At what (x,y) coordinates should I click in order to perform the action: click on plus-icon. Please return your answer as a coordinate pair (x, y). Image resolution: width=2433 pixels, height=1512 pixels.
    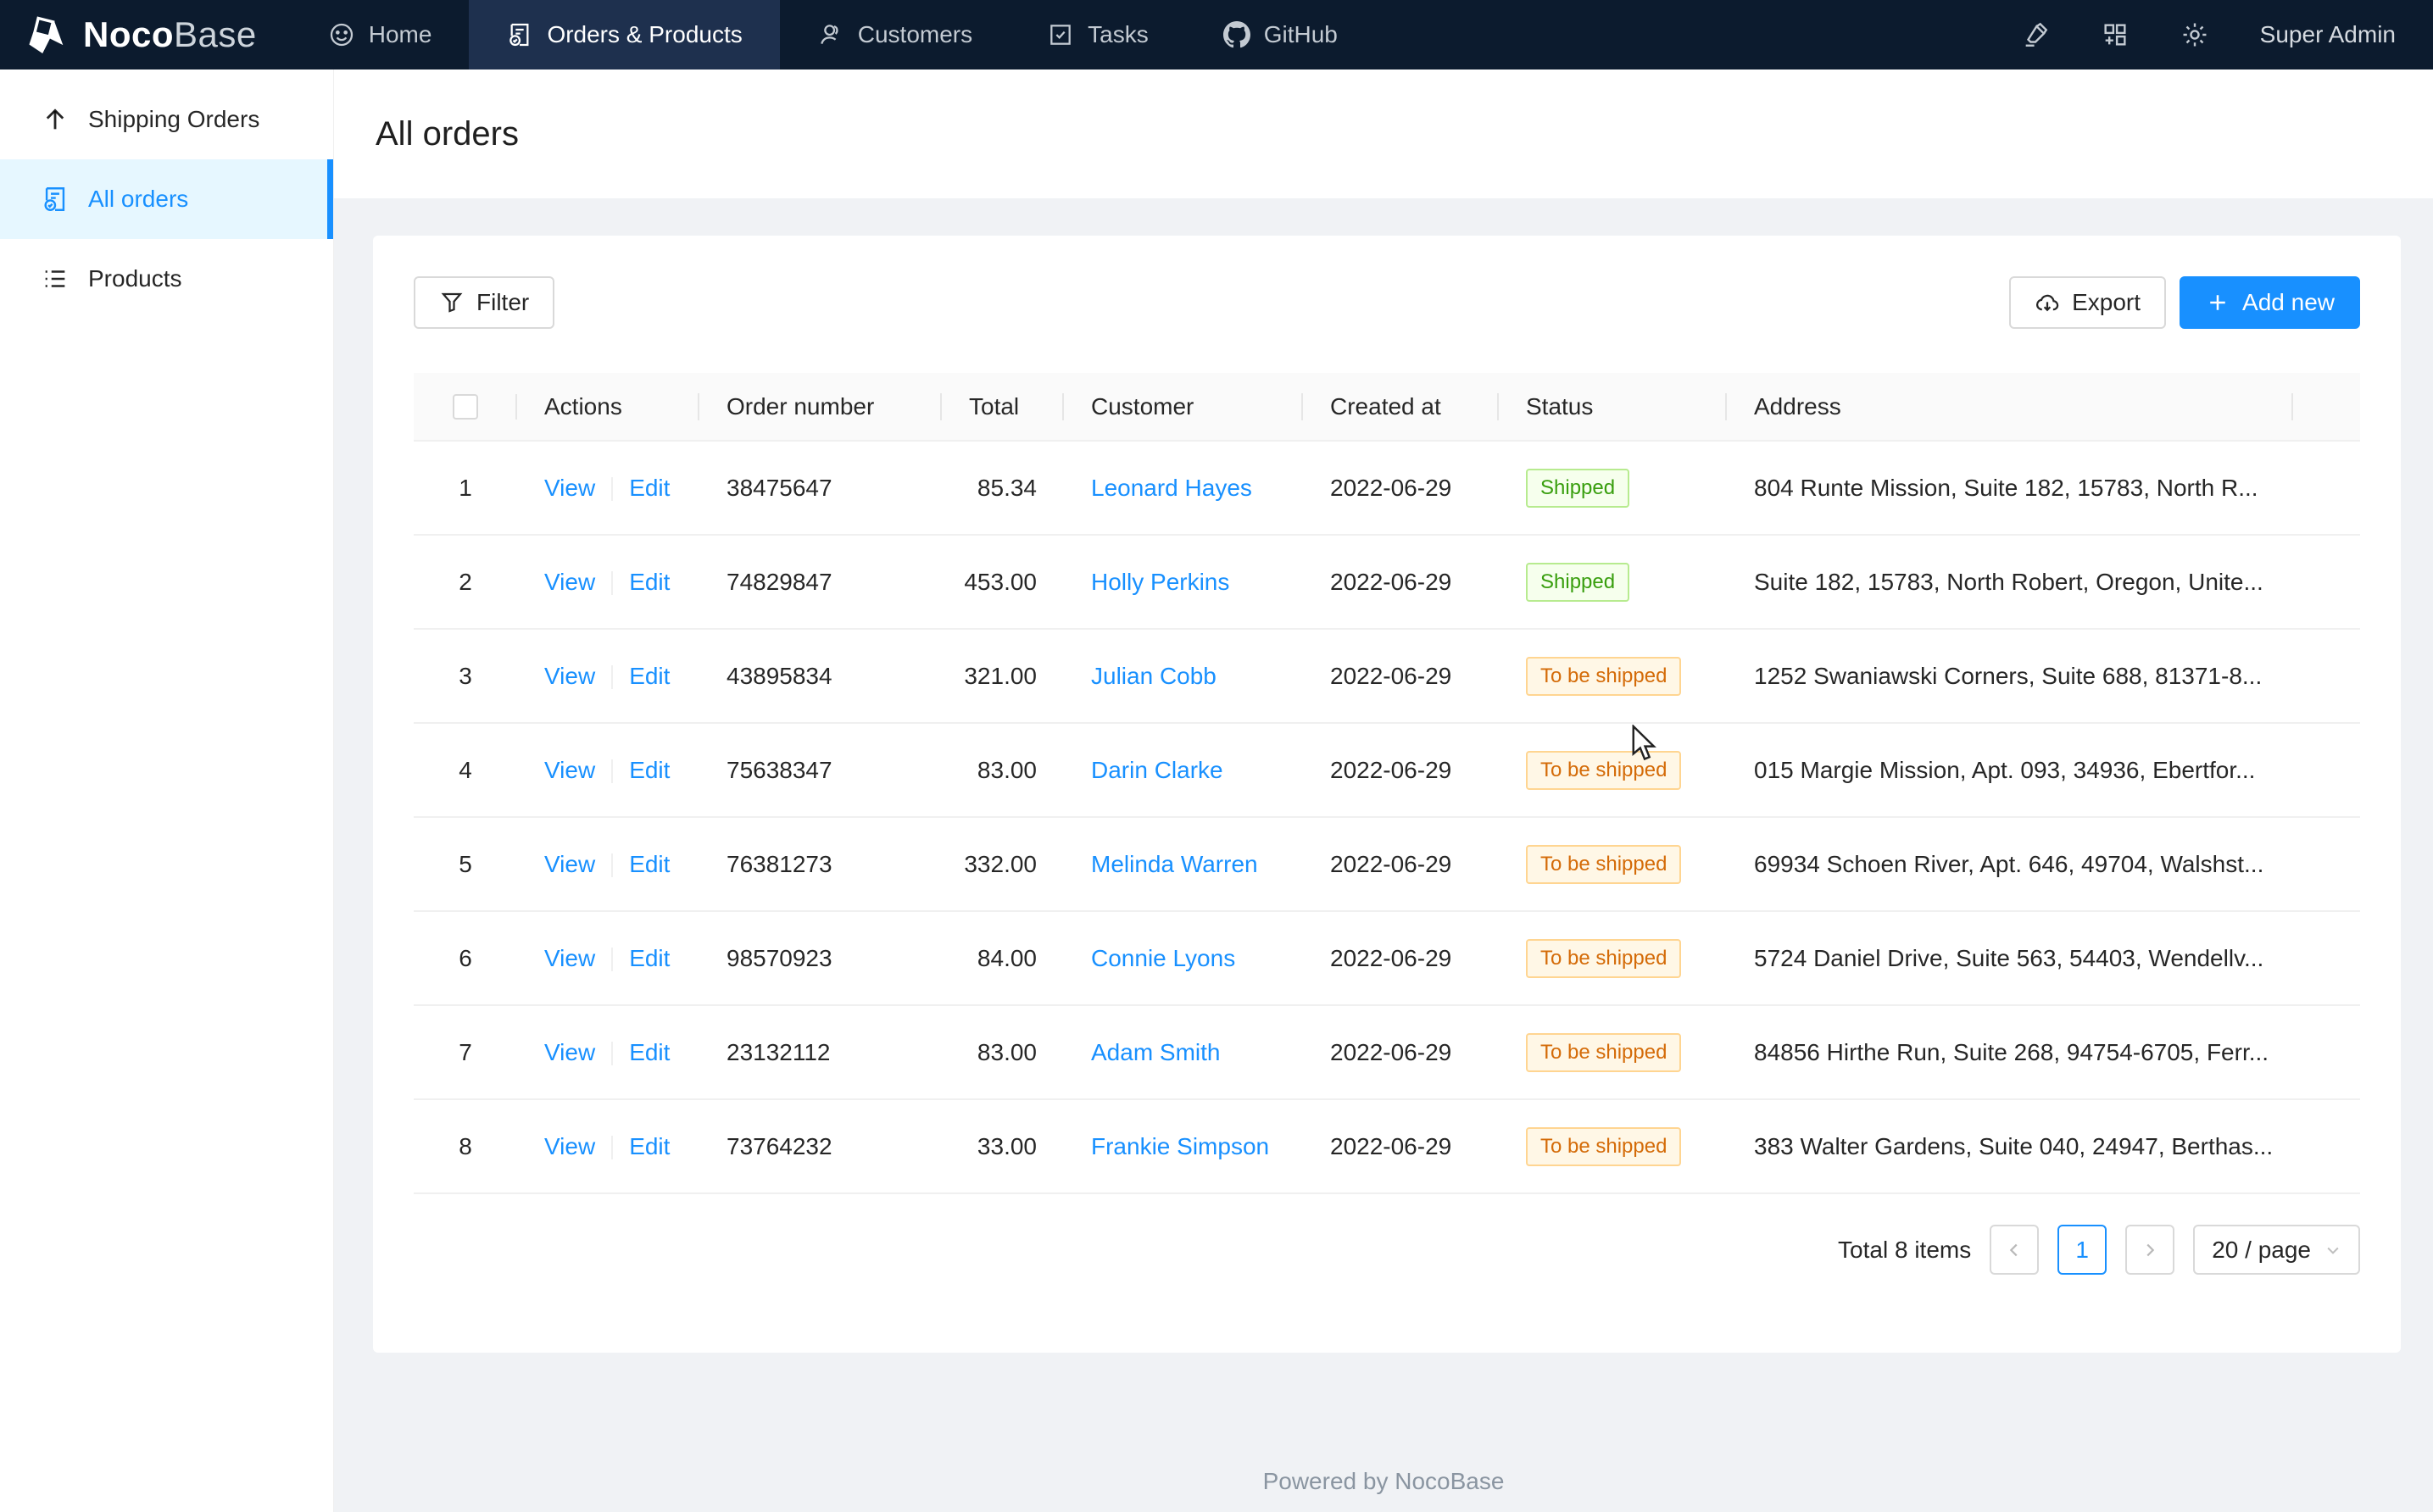
    Looking at the image, I should click on (2217, 303).